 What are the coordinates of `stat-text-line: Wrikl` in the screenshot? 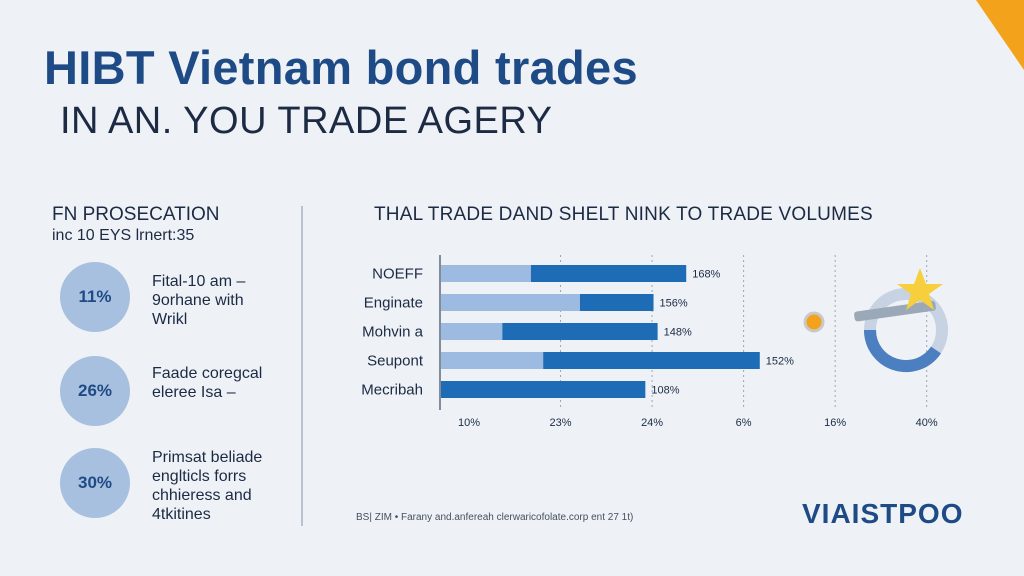 It's located at (170, 319).